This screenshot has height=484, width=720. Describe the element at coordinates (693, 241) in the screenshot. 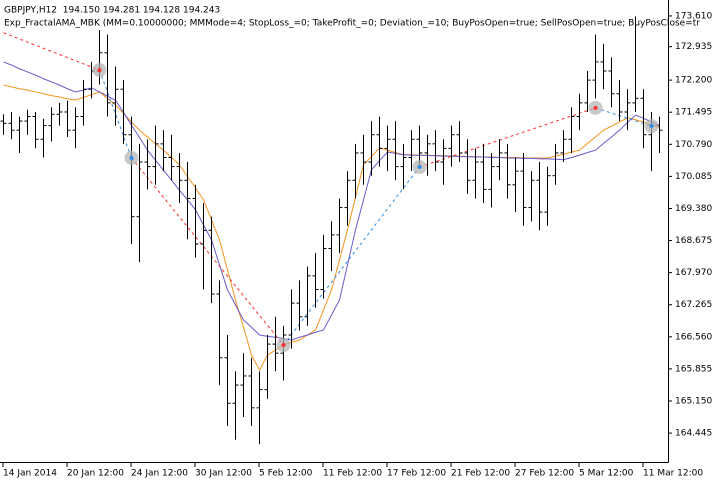

I see `y-tick-label: 168.675` at that location.